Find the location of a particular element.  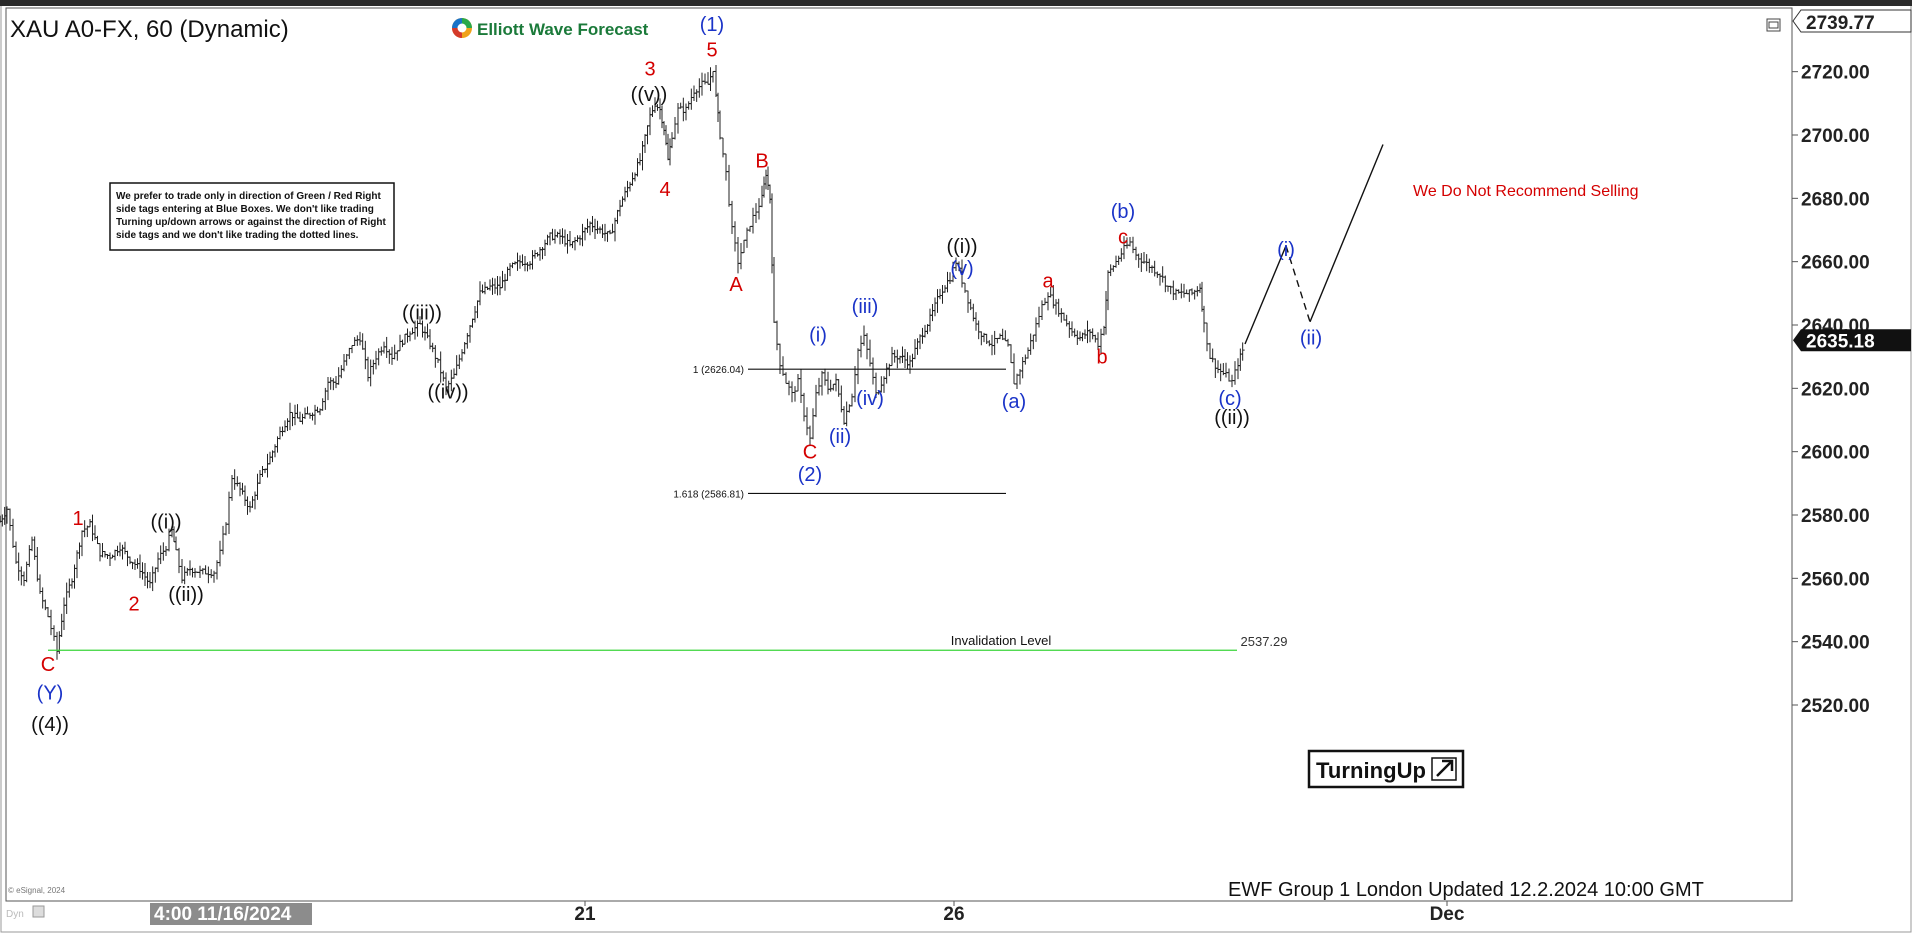

price-bar is located at coordinates (1242, 351).